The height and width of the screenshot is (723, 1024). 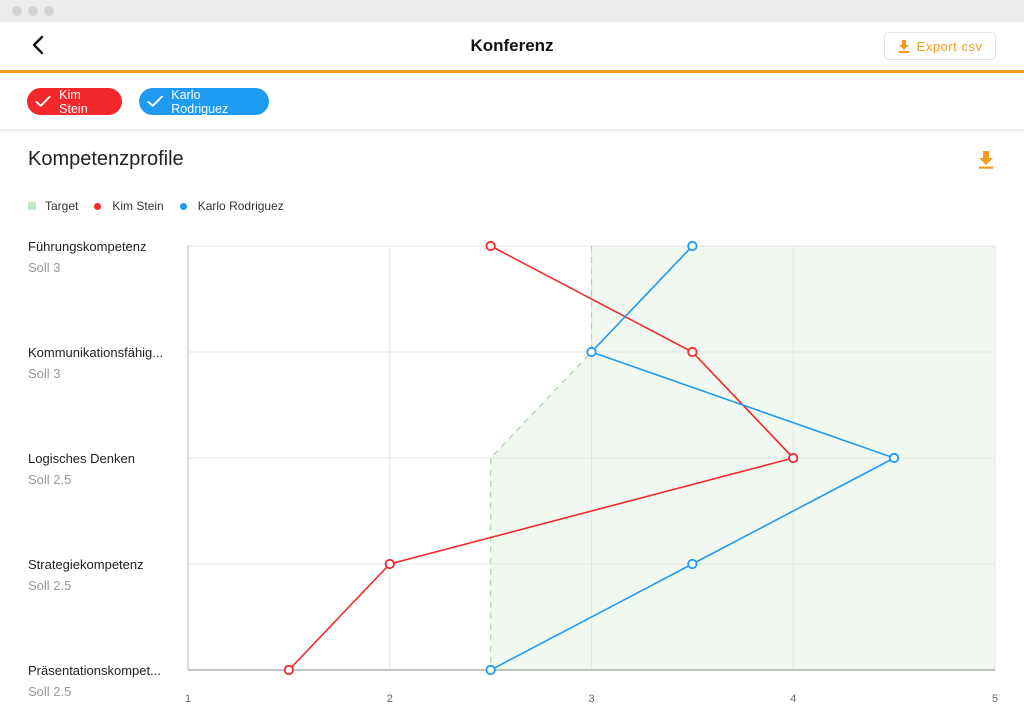 I want to click on export-csv-label: Export csv, so click(x=949, y=46).